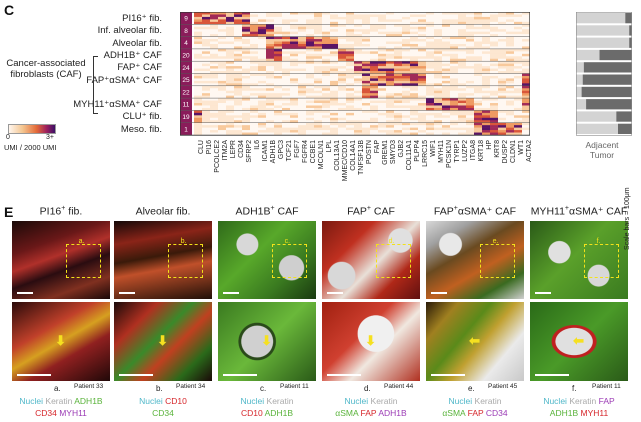  Describe the element at coordinates (163, 260) in the screenshot. I see `micrograph-overview: b.` at that location.